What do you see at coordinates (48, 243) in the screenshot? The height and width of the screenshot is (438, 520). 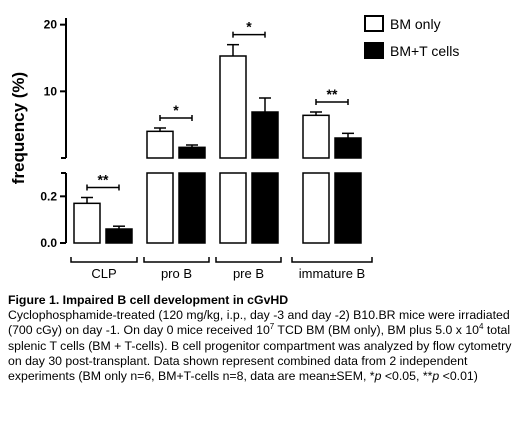 I see `y-tick-label-lower-0: 0.0` at bounding box center [48, 243].